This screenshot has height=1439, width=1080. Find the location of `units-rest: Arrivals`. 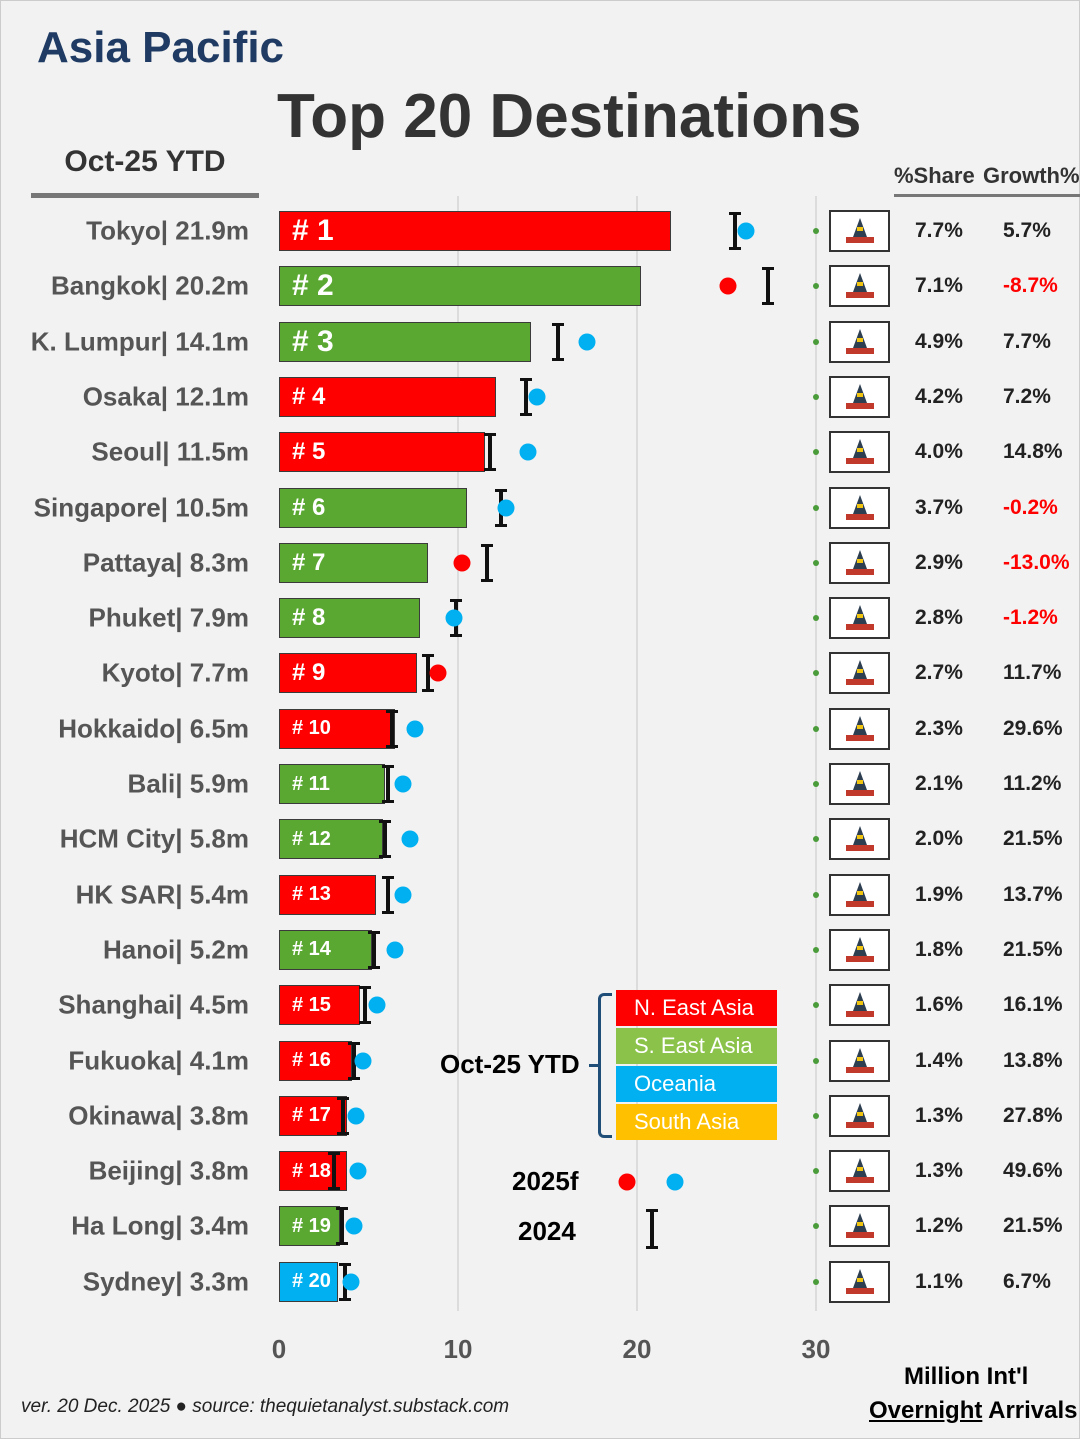

units-rest: Arrivals is located at coordinates (1030, 1410).